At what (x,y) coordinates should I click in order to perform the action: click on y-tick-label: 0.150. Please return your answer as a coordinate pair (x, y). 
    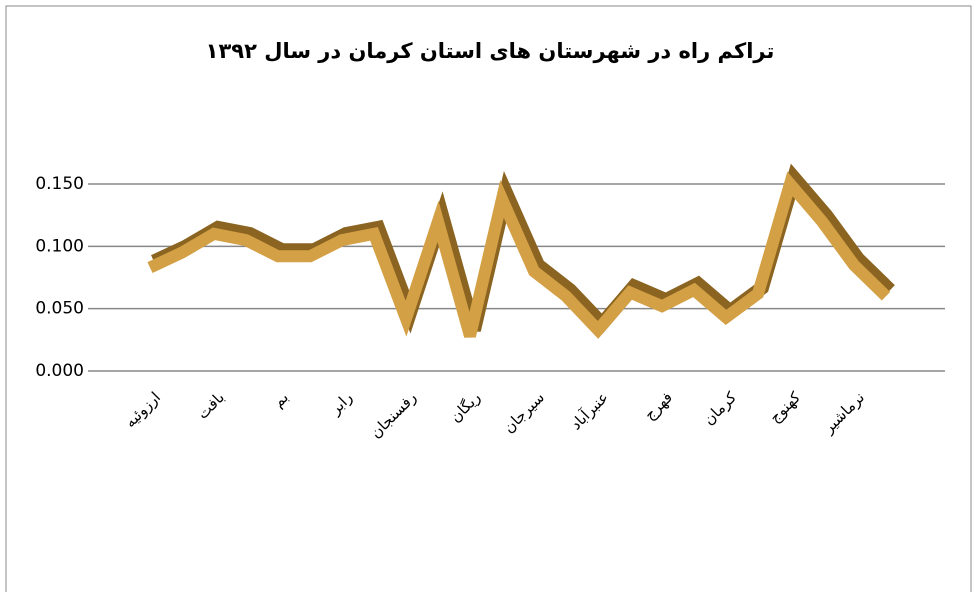
    Looking at the image, I should click on (59, 184).